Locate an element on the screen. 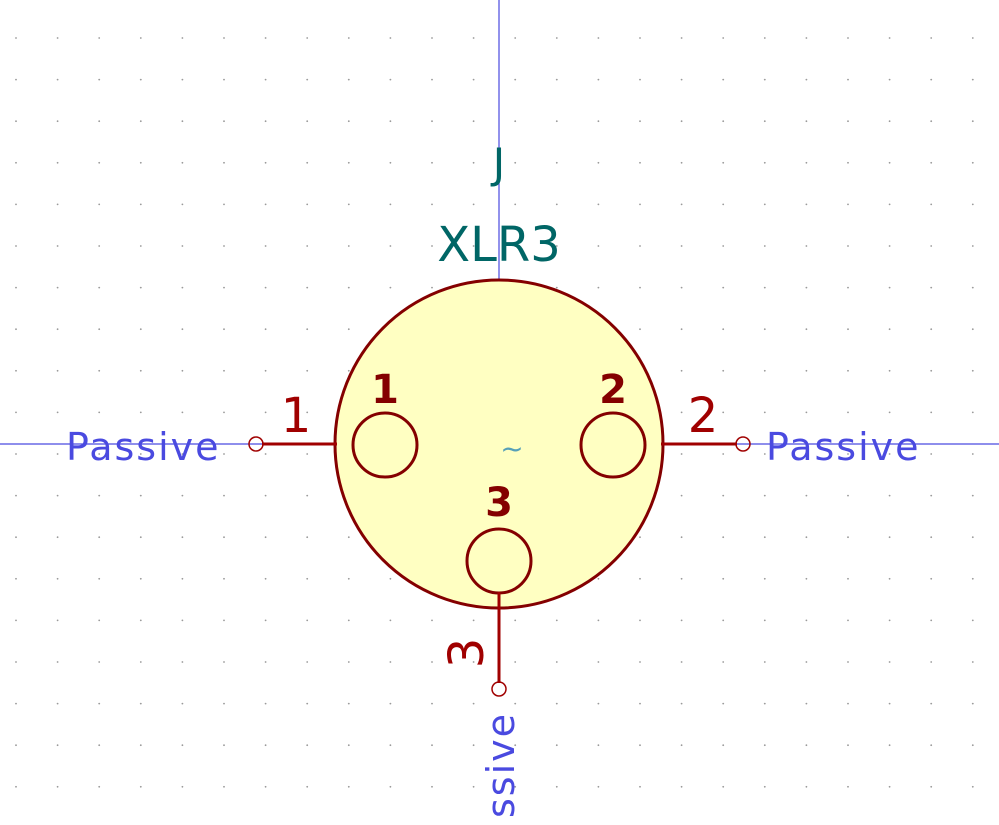 This screenshot has height=825, width=999. pin-1-endpoint is located at coordinates (256, 444).